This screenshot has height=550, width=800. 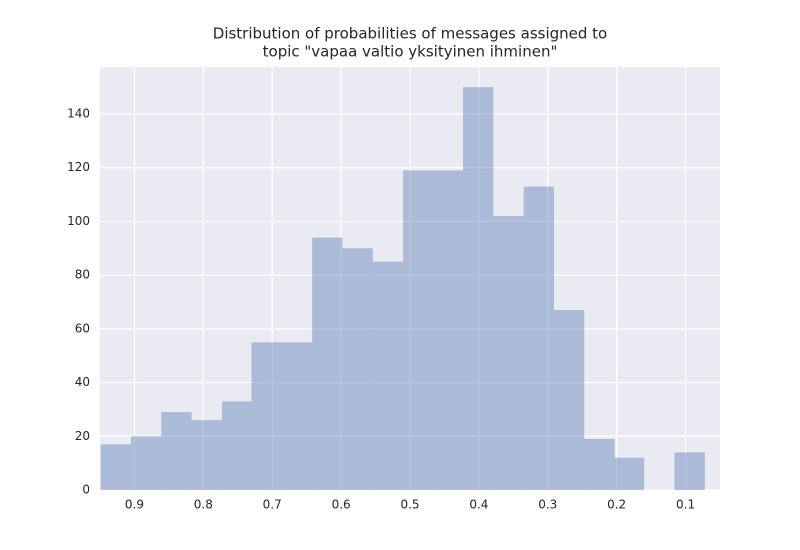 What do you see at coordinates (134, 505) in the screenshot?
I see `x-tick-label: 0.9` at bounding box center [134, 505].